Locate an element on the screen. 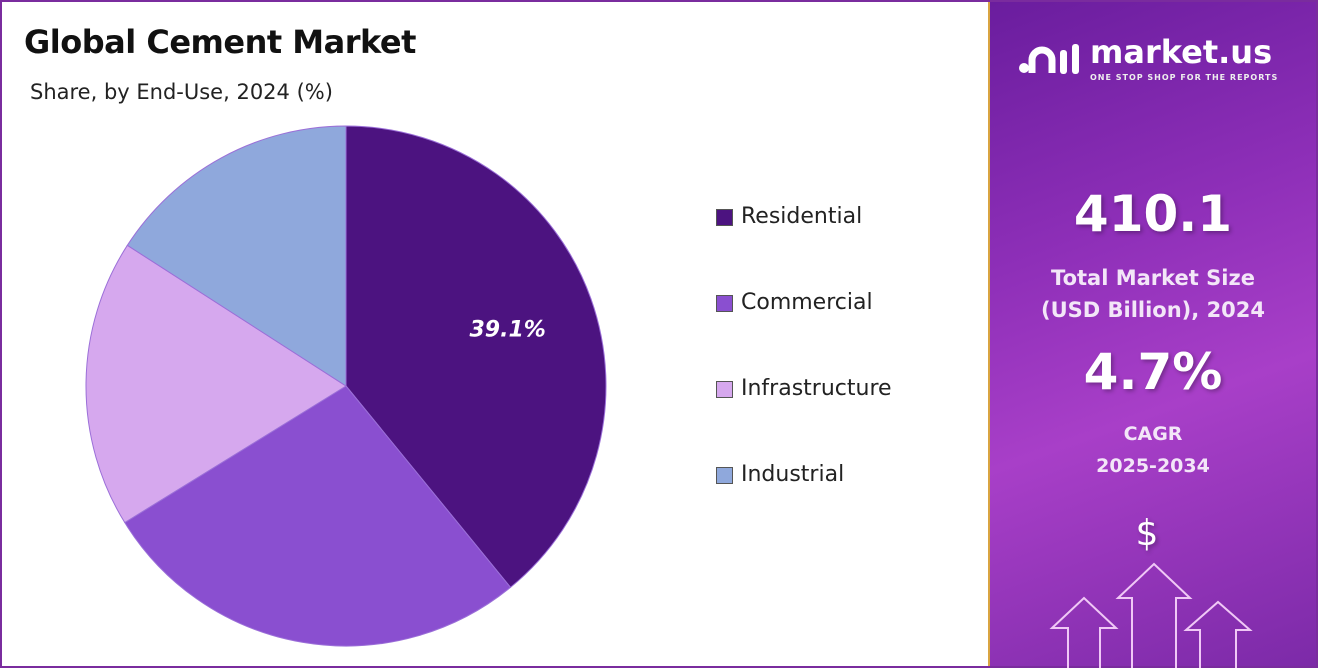 The height and width of the screenshot is (668, 1318). market-us-logo-icon is located at coordinates (1049, 59).